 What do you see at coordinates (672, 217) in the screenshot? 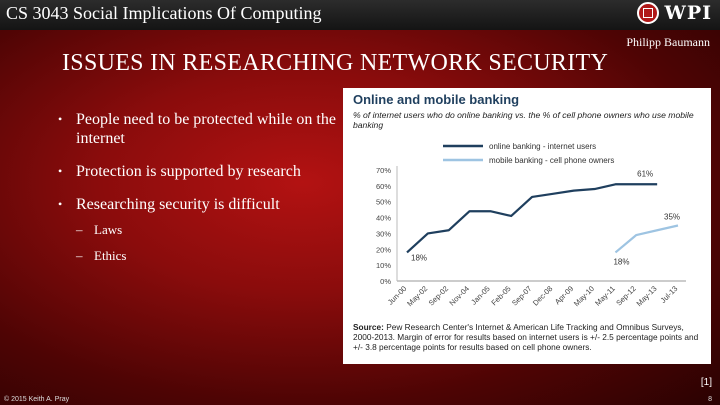
I see `data-label: 35%` at bounding box center [672, 217].